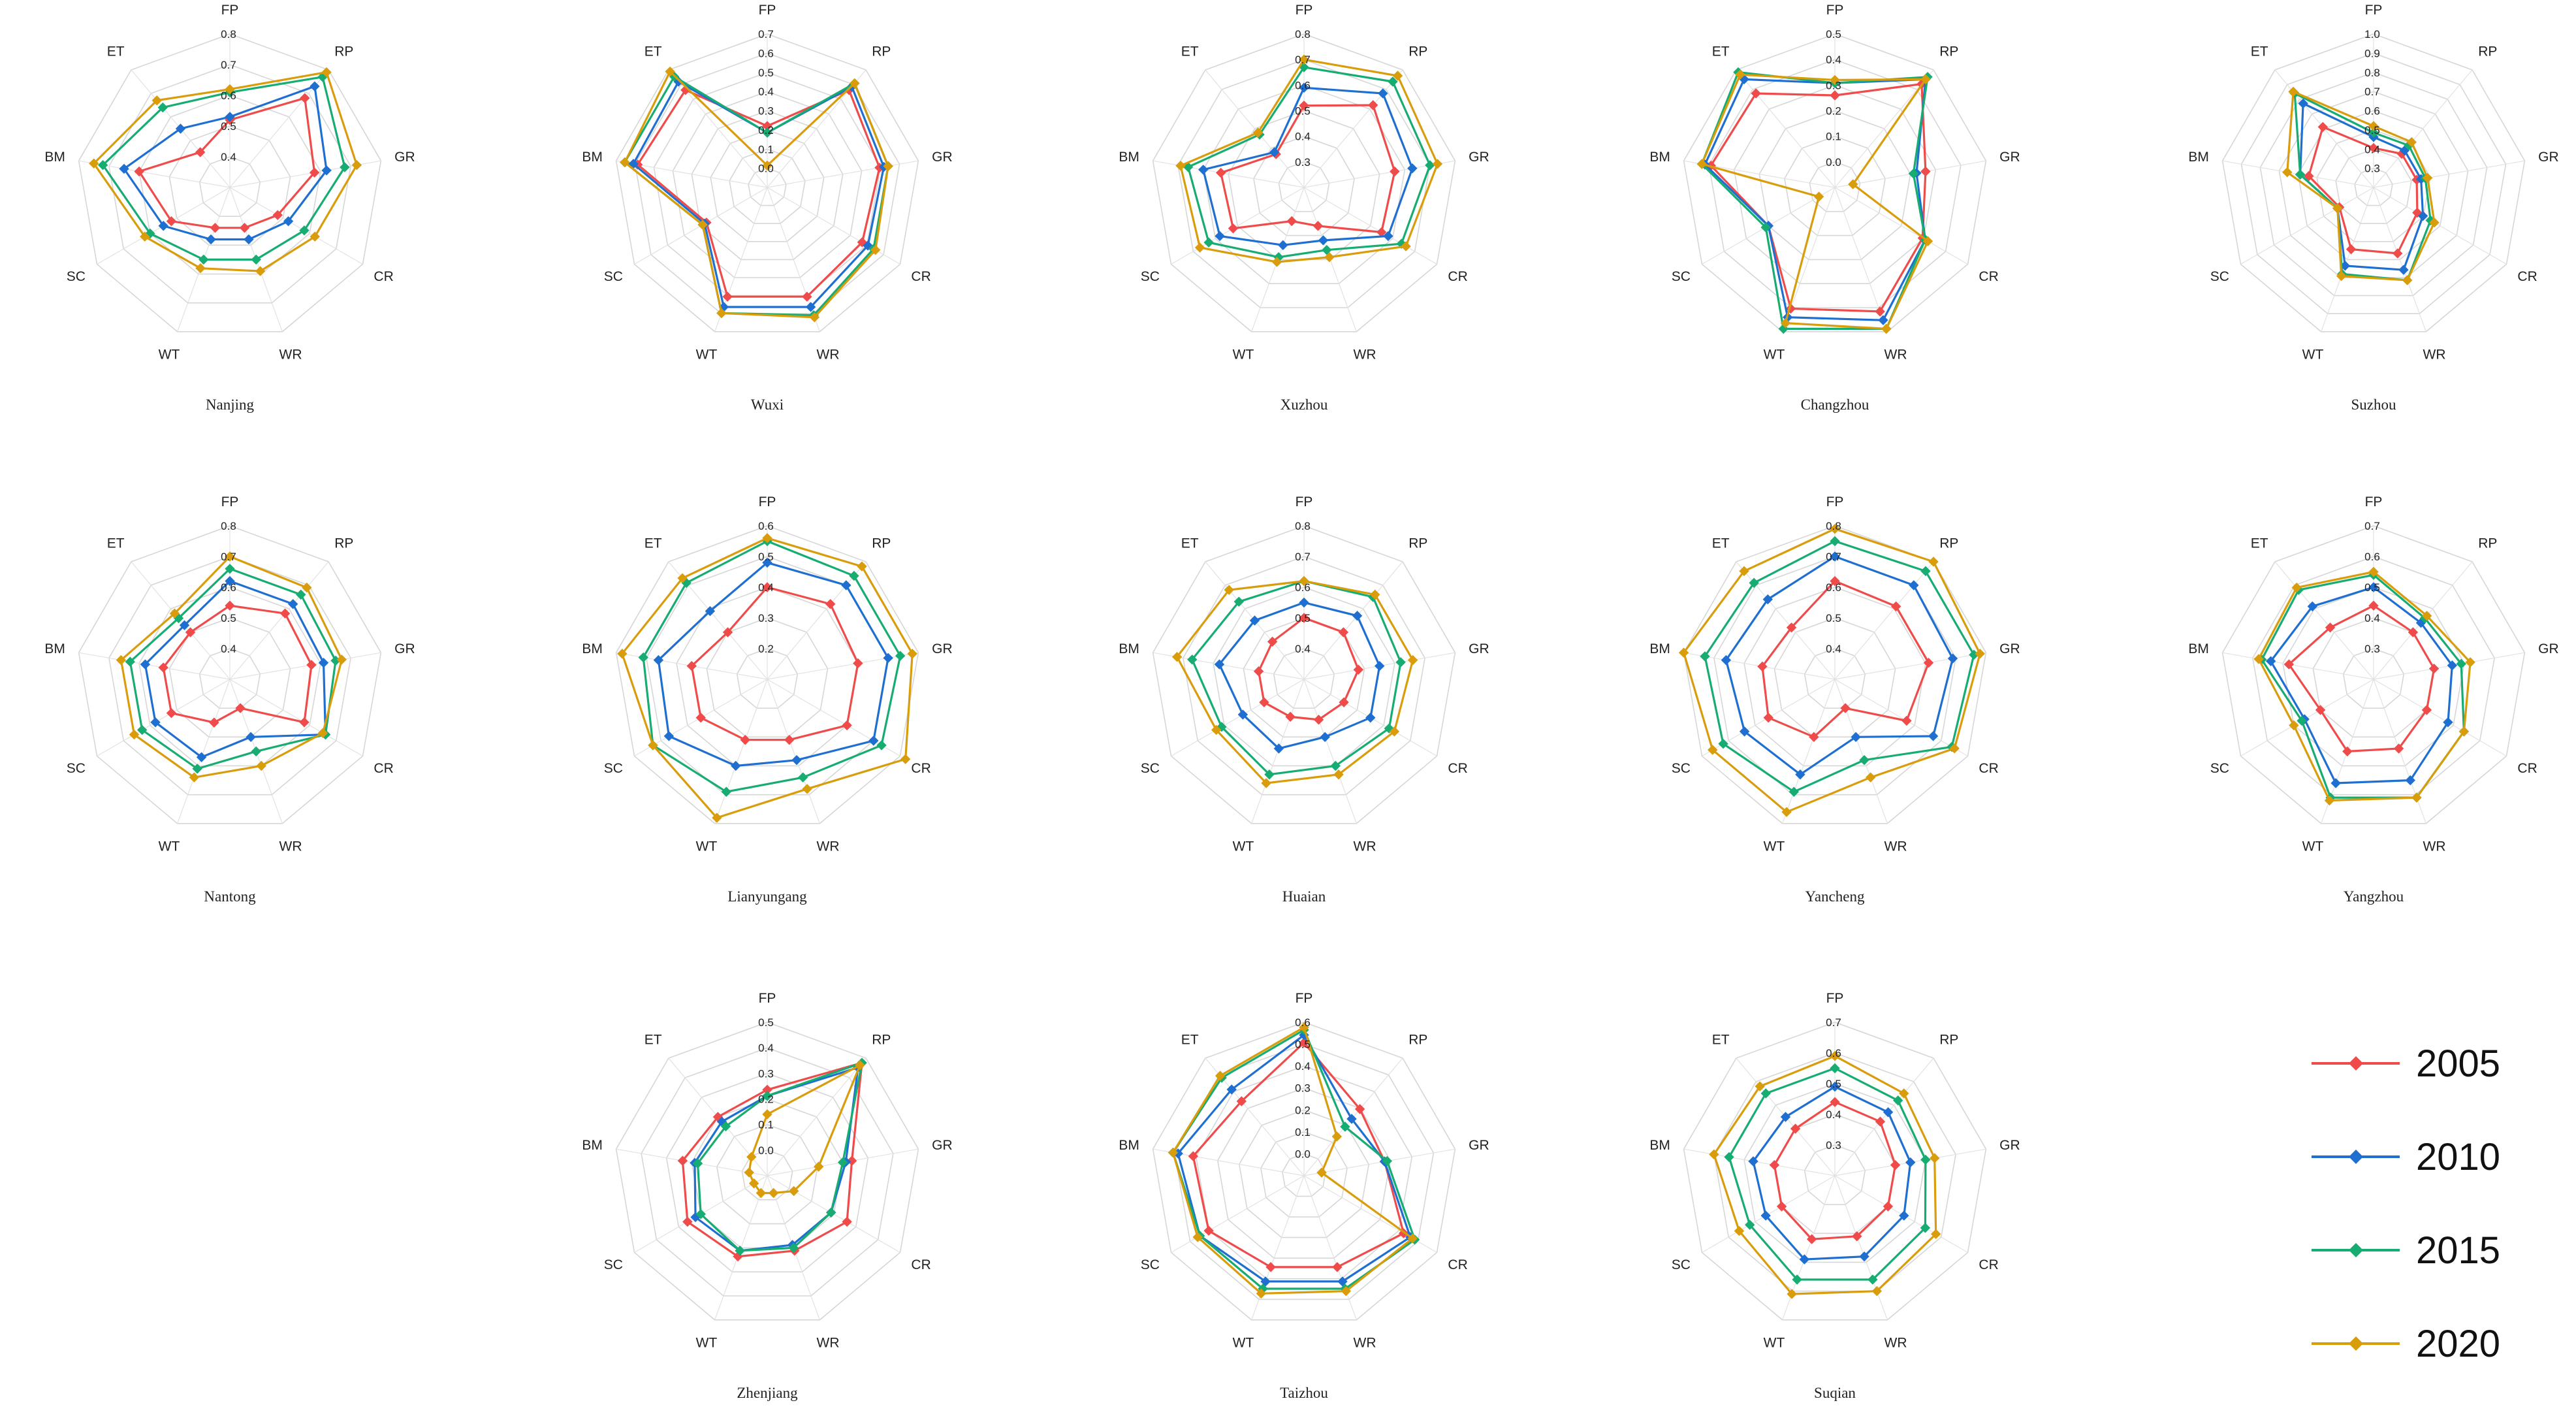  Describe the element at coordinates (2301, 174) in the screenshot. I see `data-point-2015-BM` at that location.